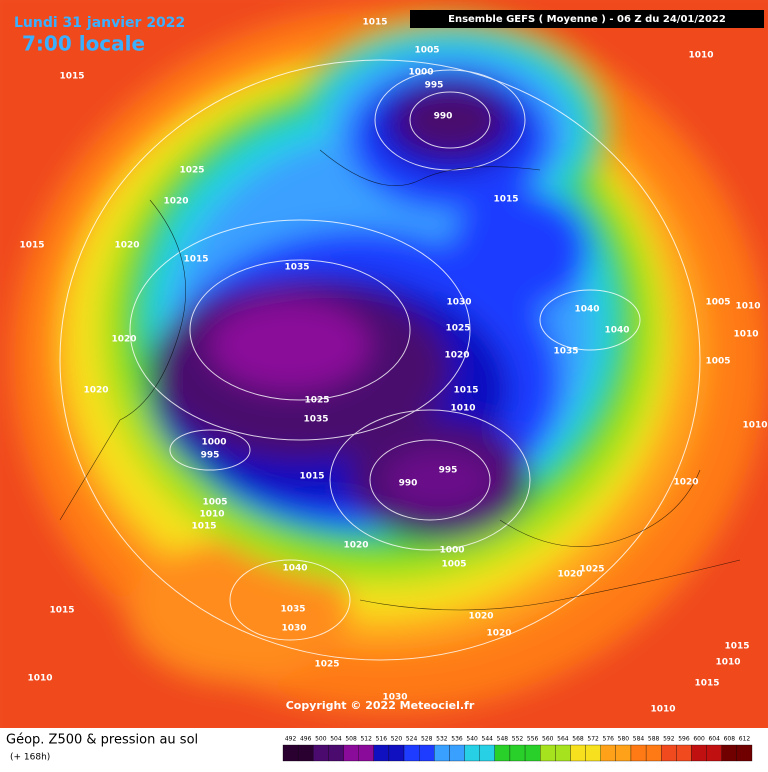 Image resolution: width=768 pixels, height=772 pixels. What do you see at coordinates (306, 739) in the screenshot?
I see `colorbar-label: 496` at bounding box center [306, 739].